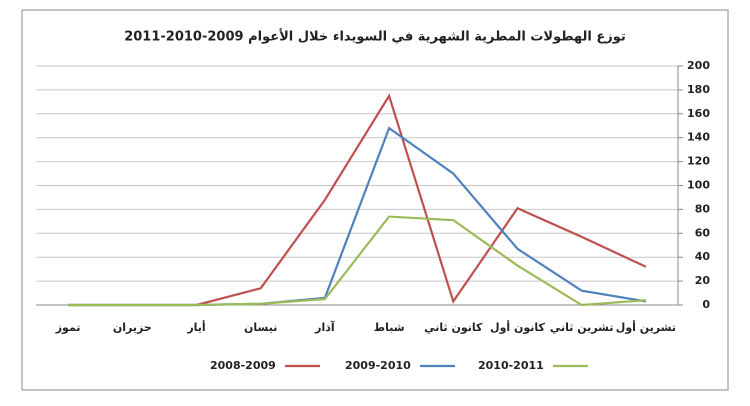  What do you see at coordinates (703, 208) in the screenshot?
I see `y-tick-label: 80` at bounding box center [703, 208].